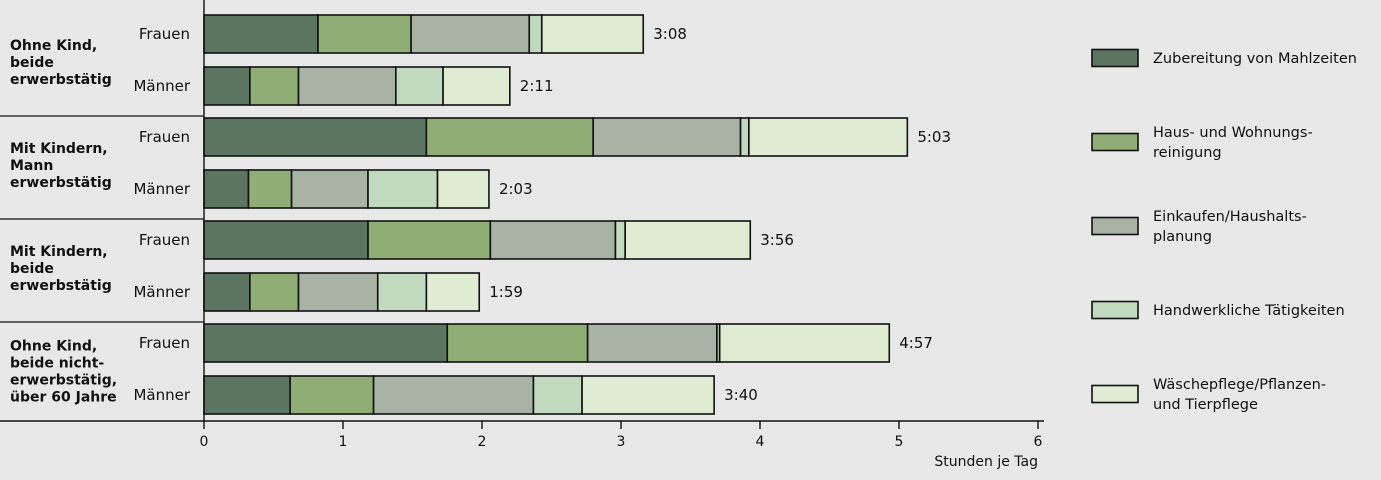  Describe the element at coordinates (61, 269) in the screenshot. I see `group-label: Mit Kindern, beide erwerbstätig` at that location.